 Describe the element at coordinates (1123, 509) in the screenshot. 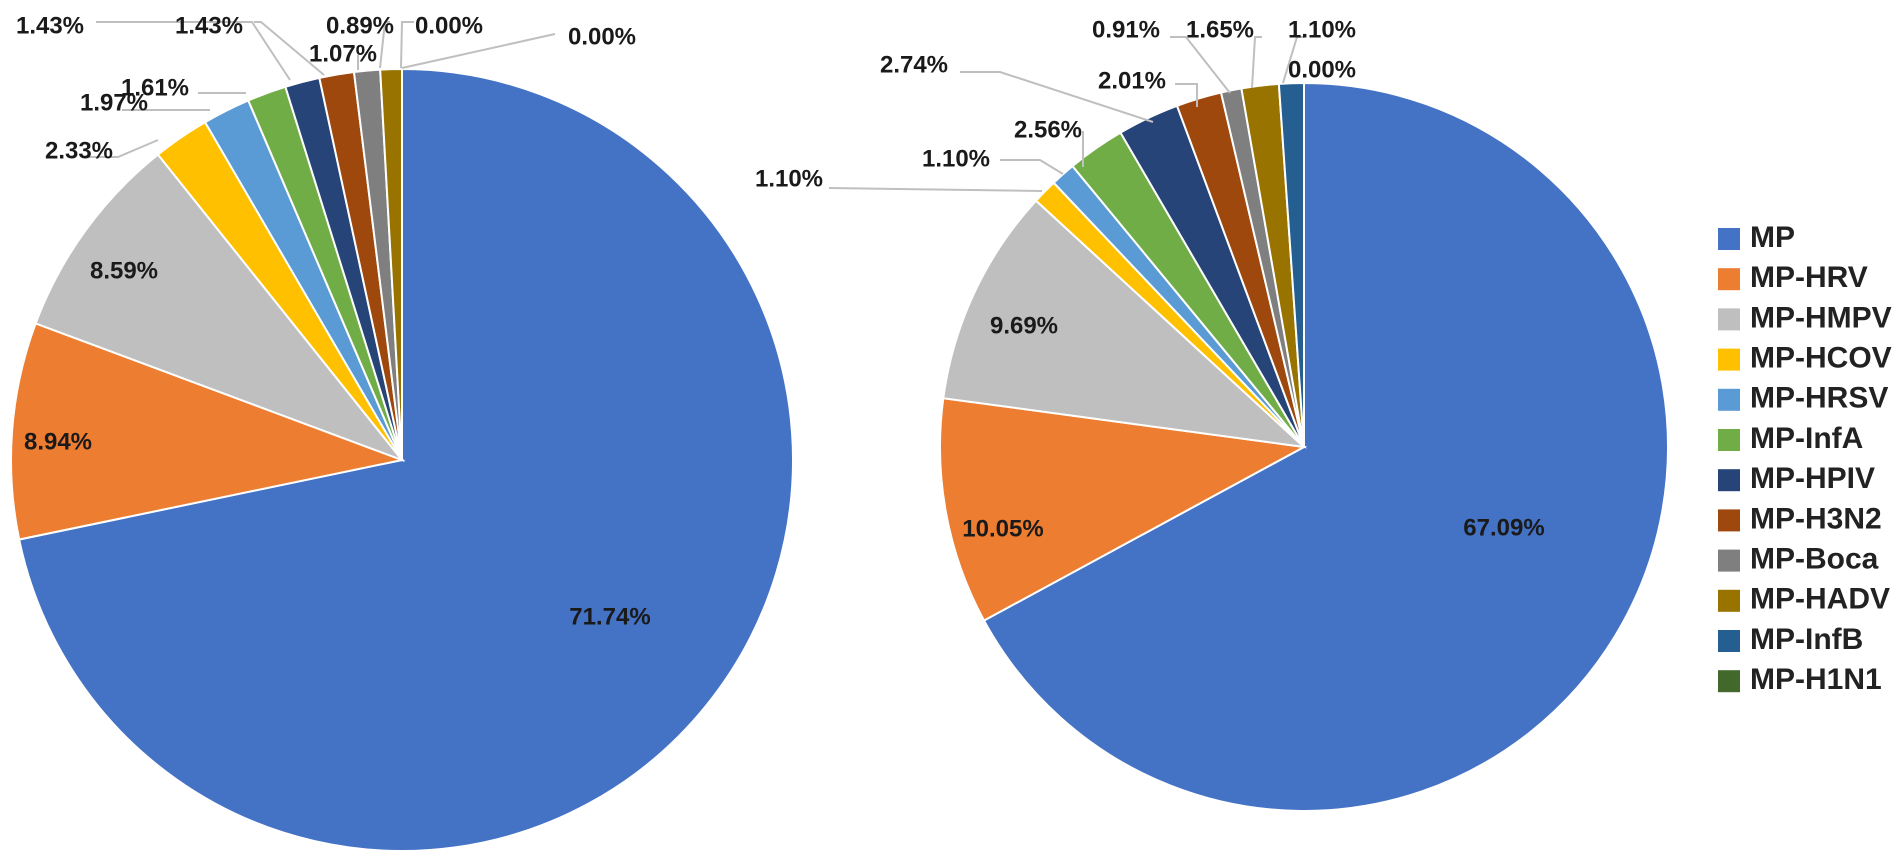

I see `pie2-slice-mp-hrv` at that location.